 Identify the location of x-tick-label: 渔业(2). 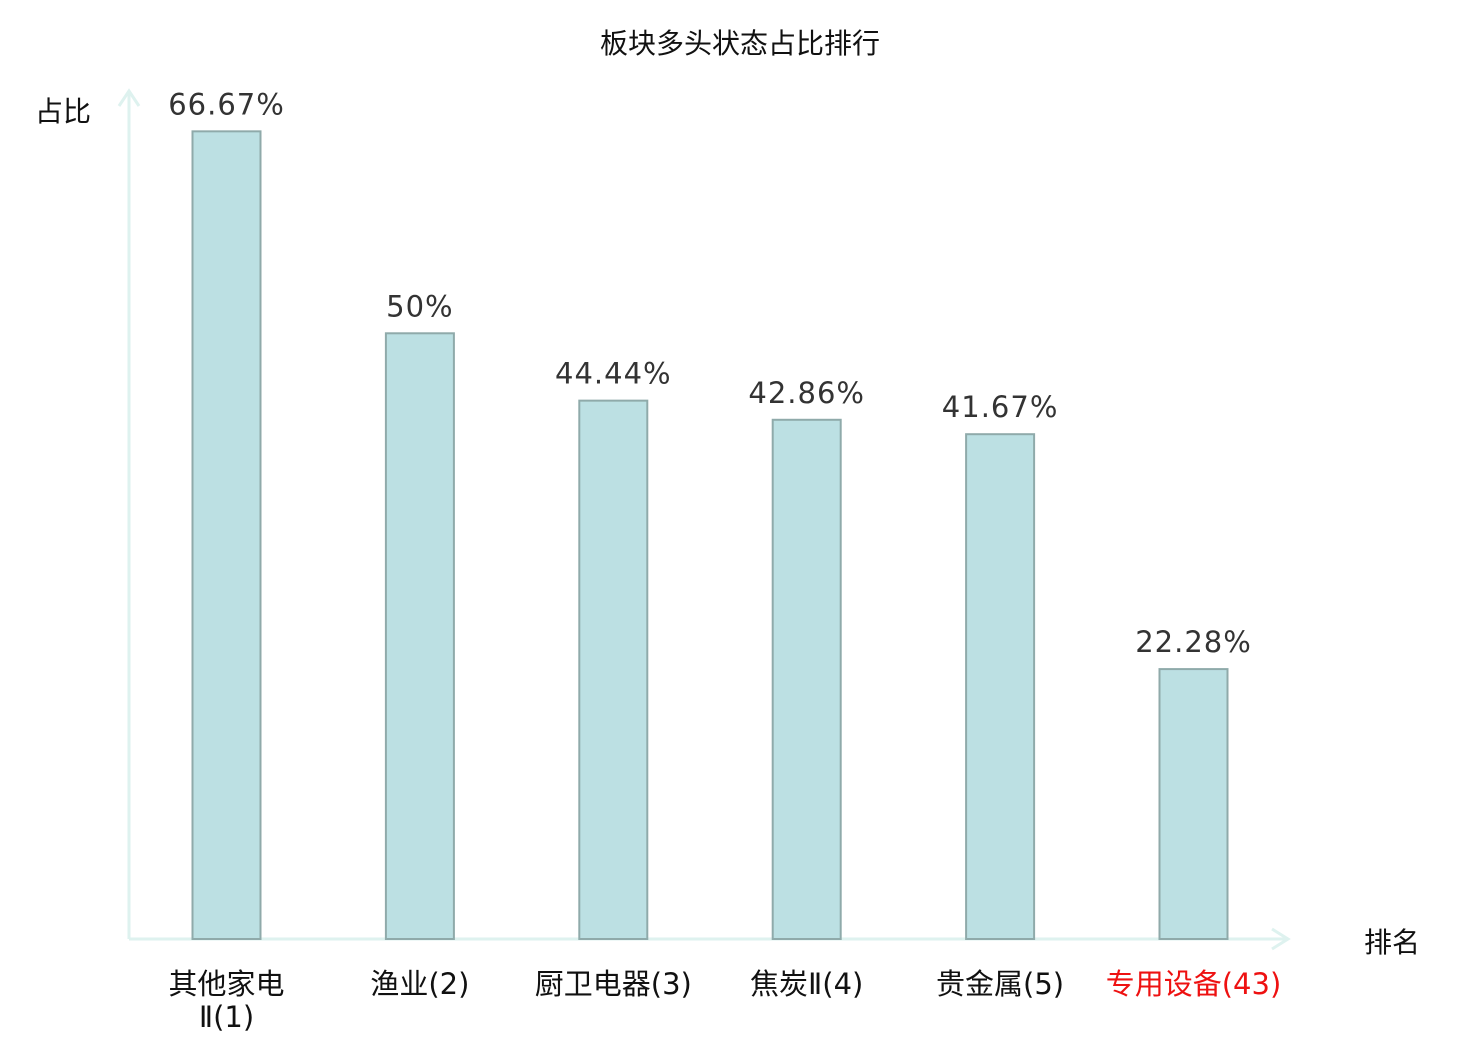
(419, 984).